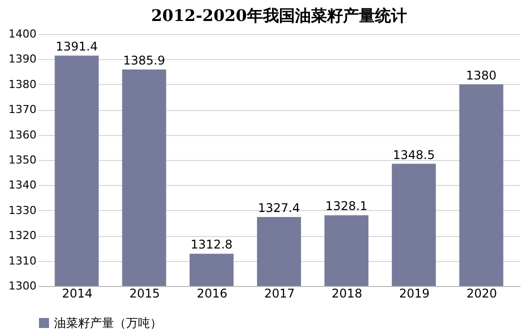 This screenshot has width=532, height=335. What do you see at coordinates (414, 293) in the screenshot?
I see `x-tick-label: 2019` at bounding box center [414, 293].